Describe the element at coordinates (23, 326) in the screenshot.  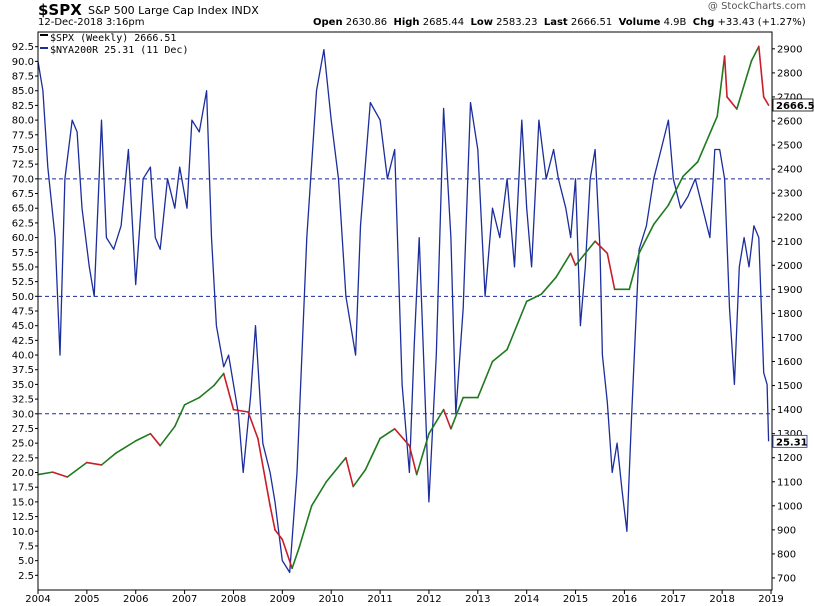
I see `left-tick-label: 45.0` at that location.